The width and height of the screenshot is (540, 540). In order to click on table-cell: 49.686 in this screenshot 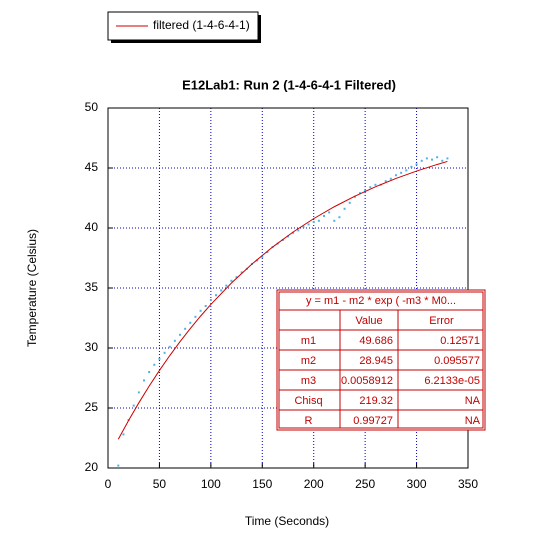, I will do `click(376, 341)`.